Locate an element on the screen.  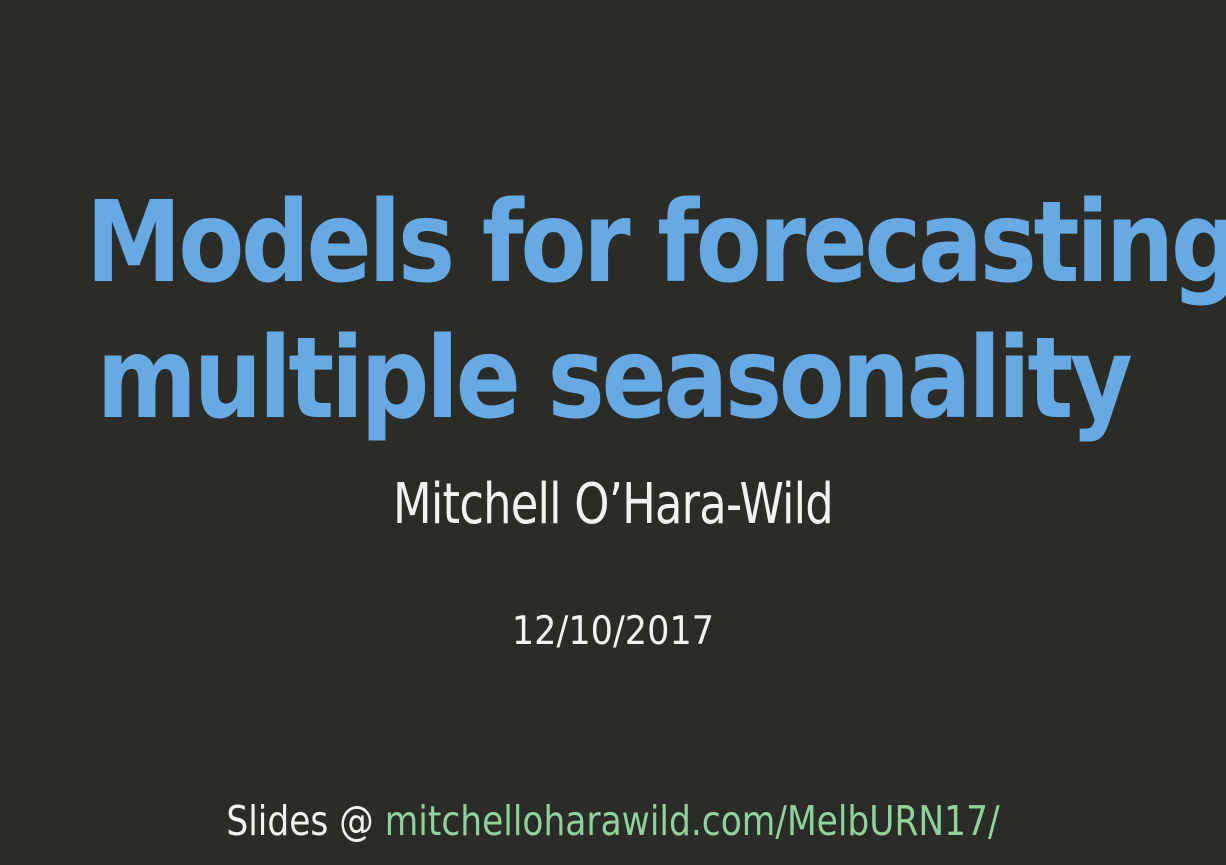
slides-link: mitchelloharawild.com/MelbURN17/ is located at coordinates (692, 821).